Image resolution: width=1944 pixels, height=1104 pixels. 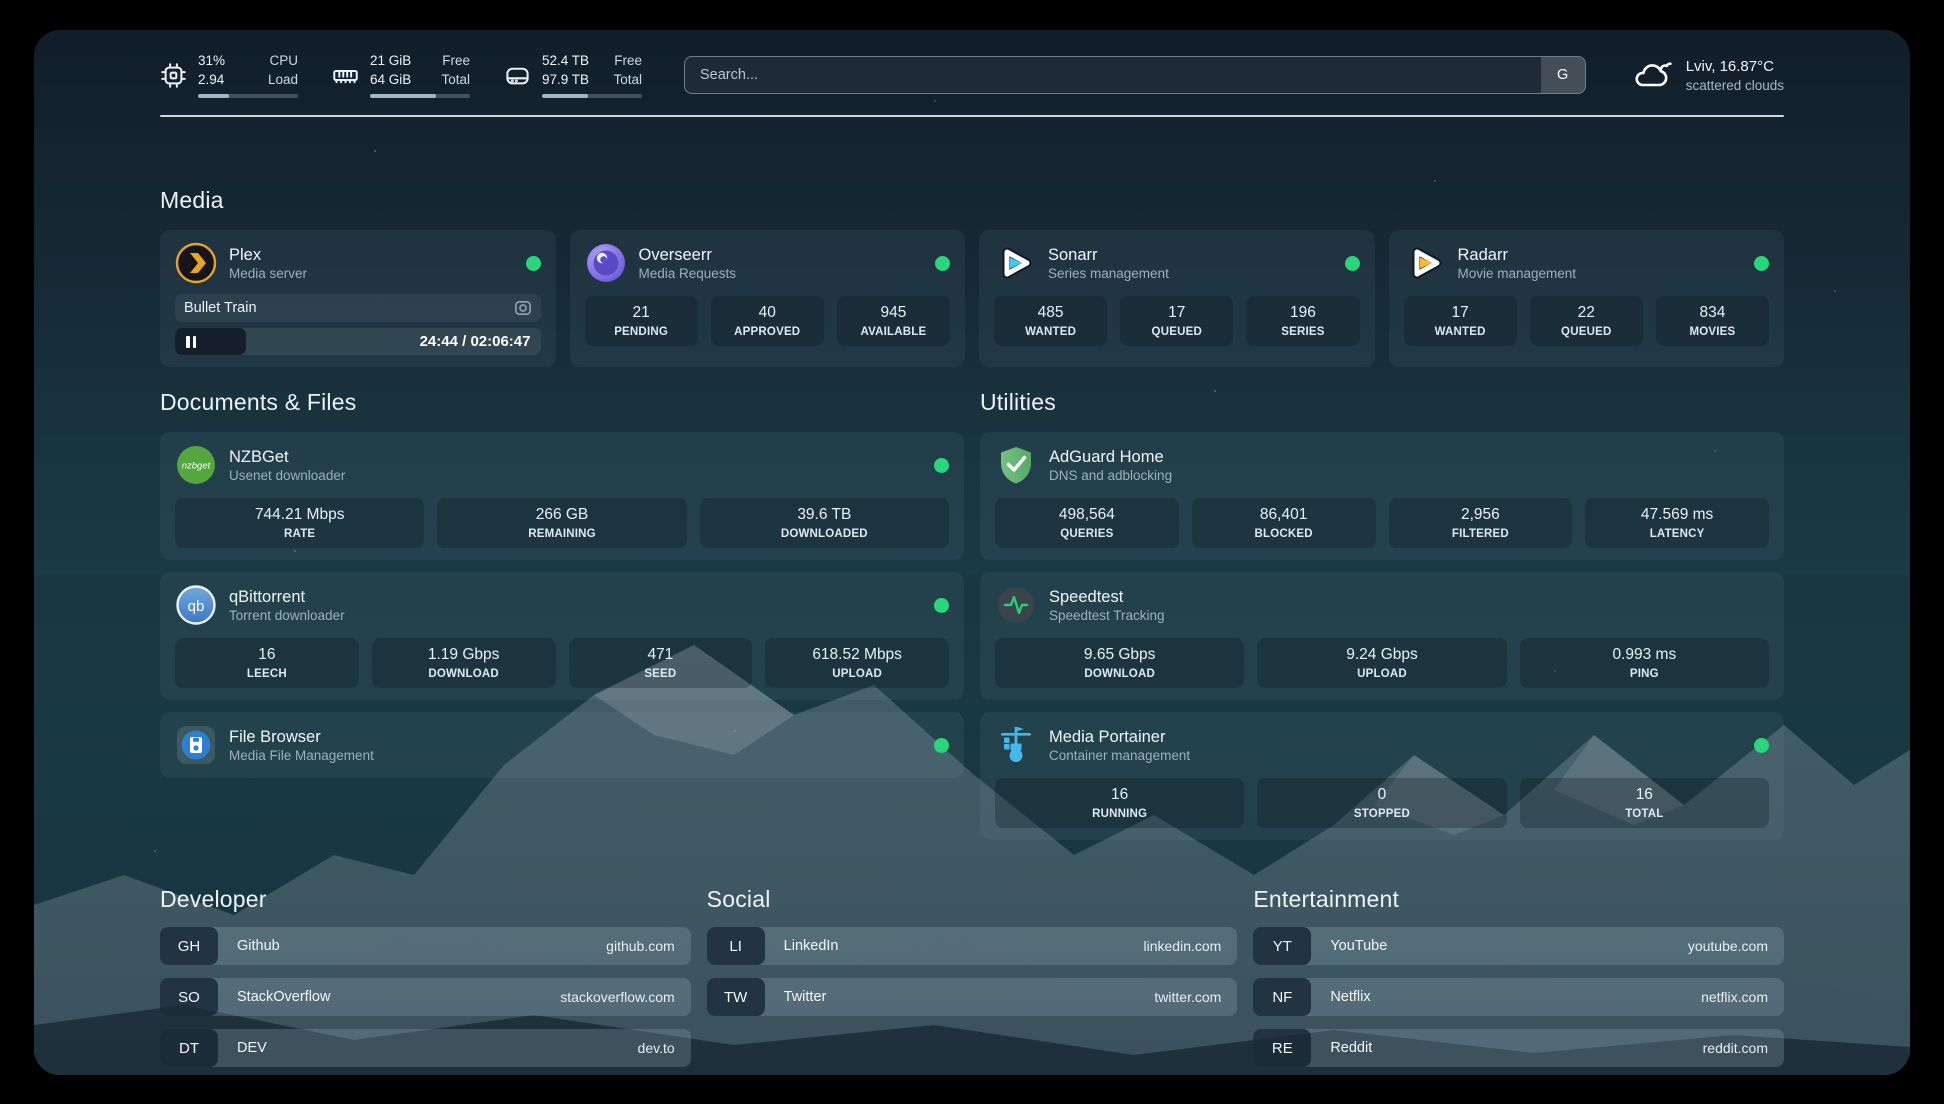 What do you see at coordinates (566, 79) in the screenshot?
I see `disk-total: 97.9 TB` at bounding box center [566, 79].